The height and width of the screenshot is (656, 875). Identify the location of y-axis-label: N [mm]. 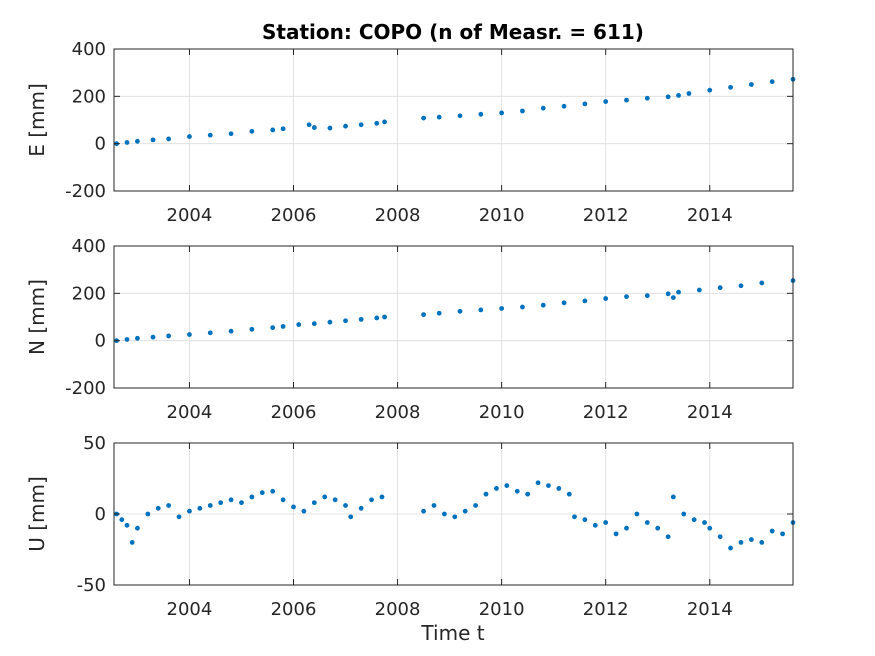
(37, 317).